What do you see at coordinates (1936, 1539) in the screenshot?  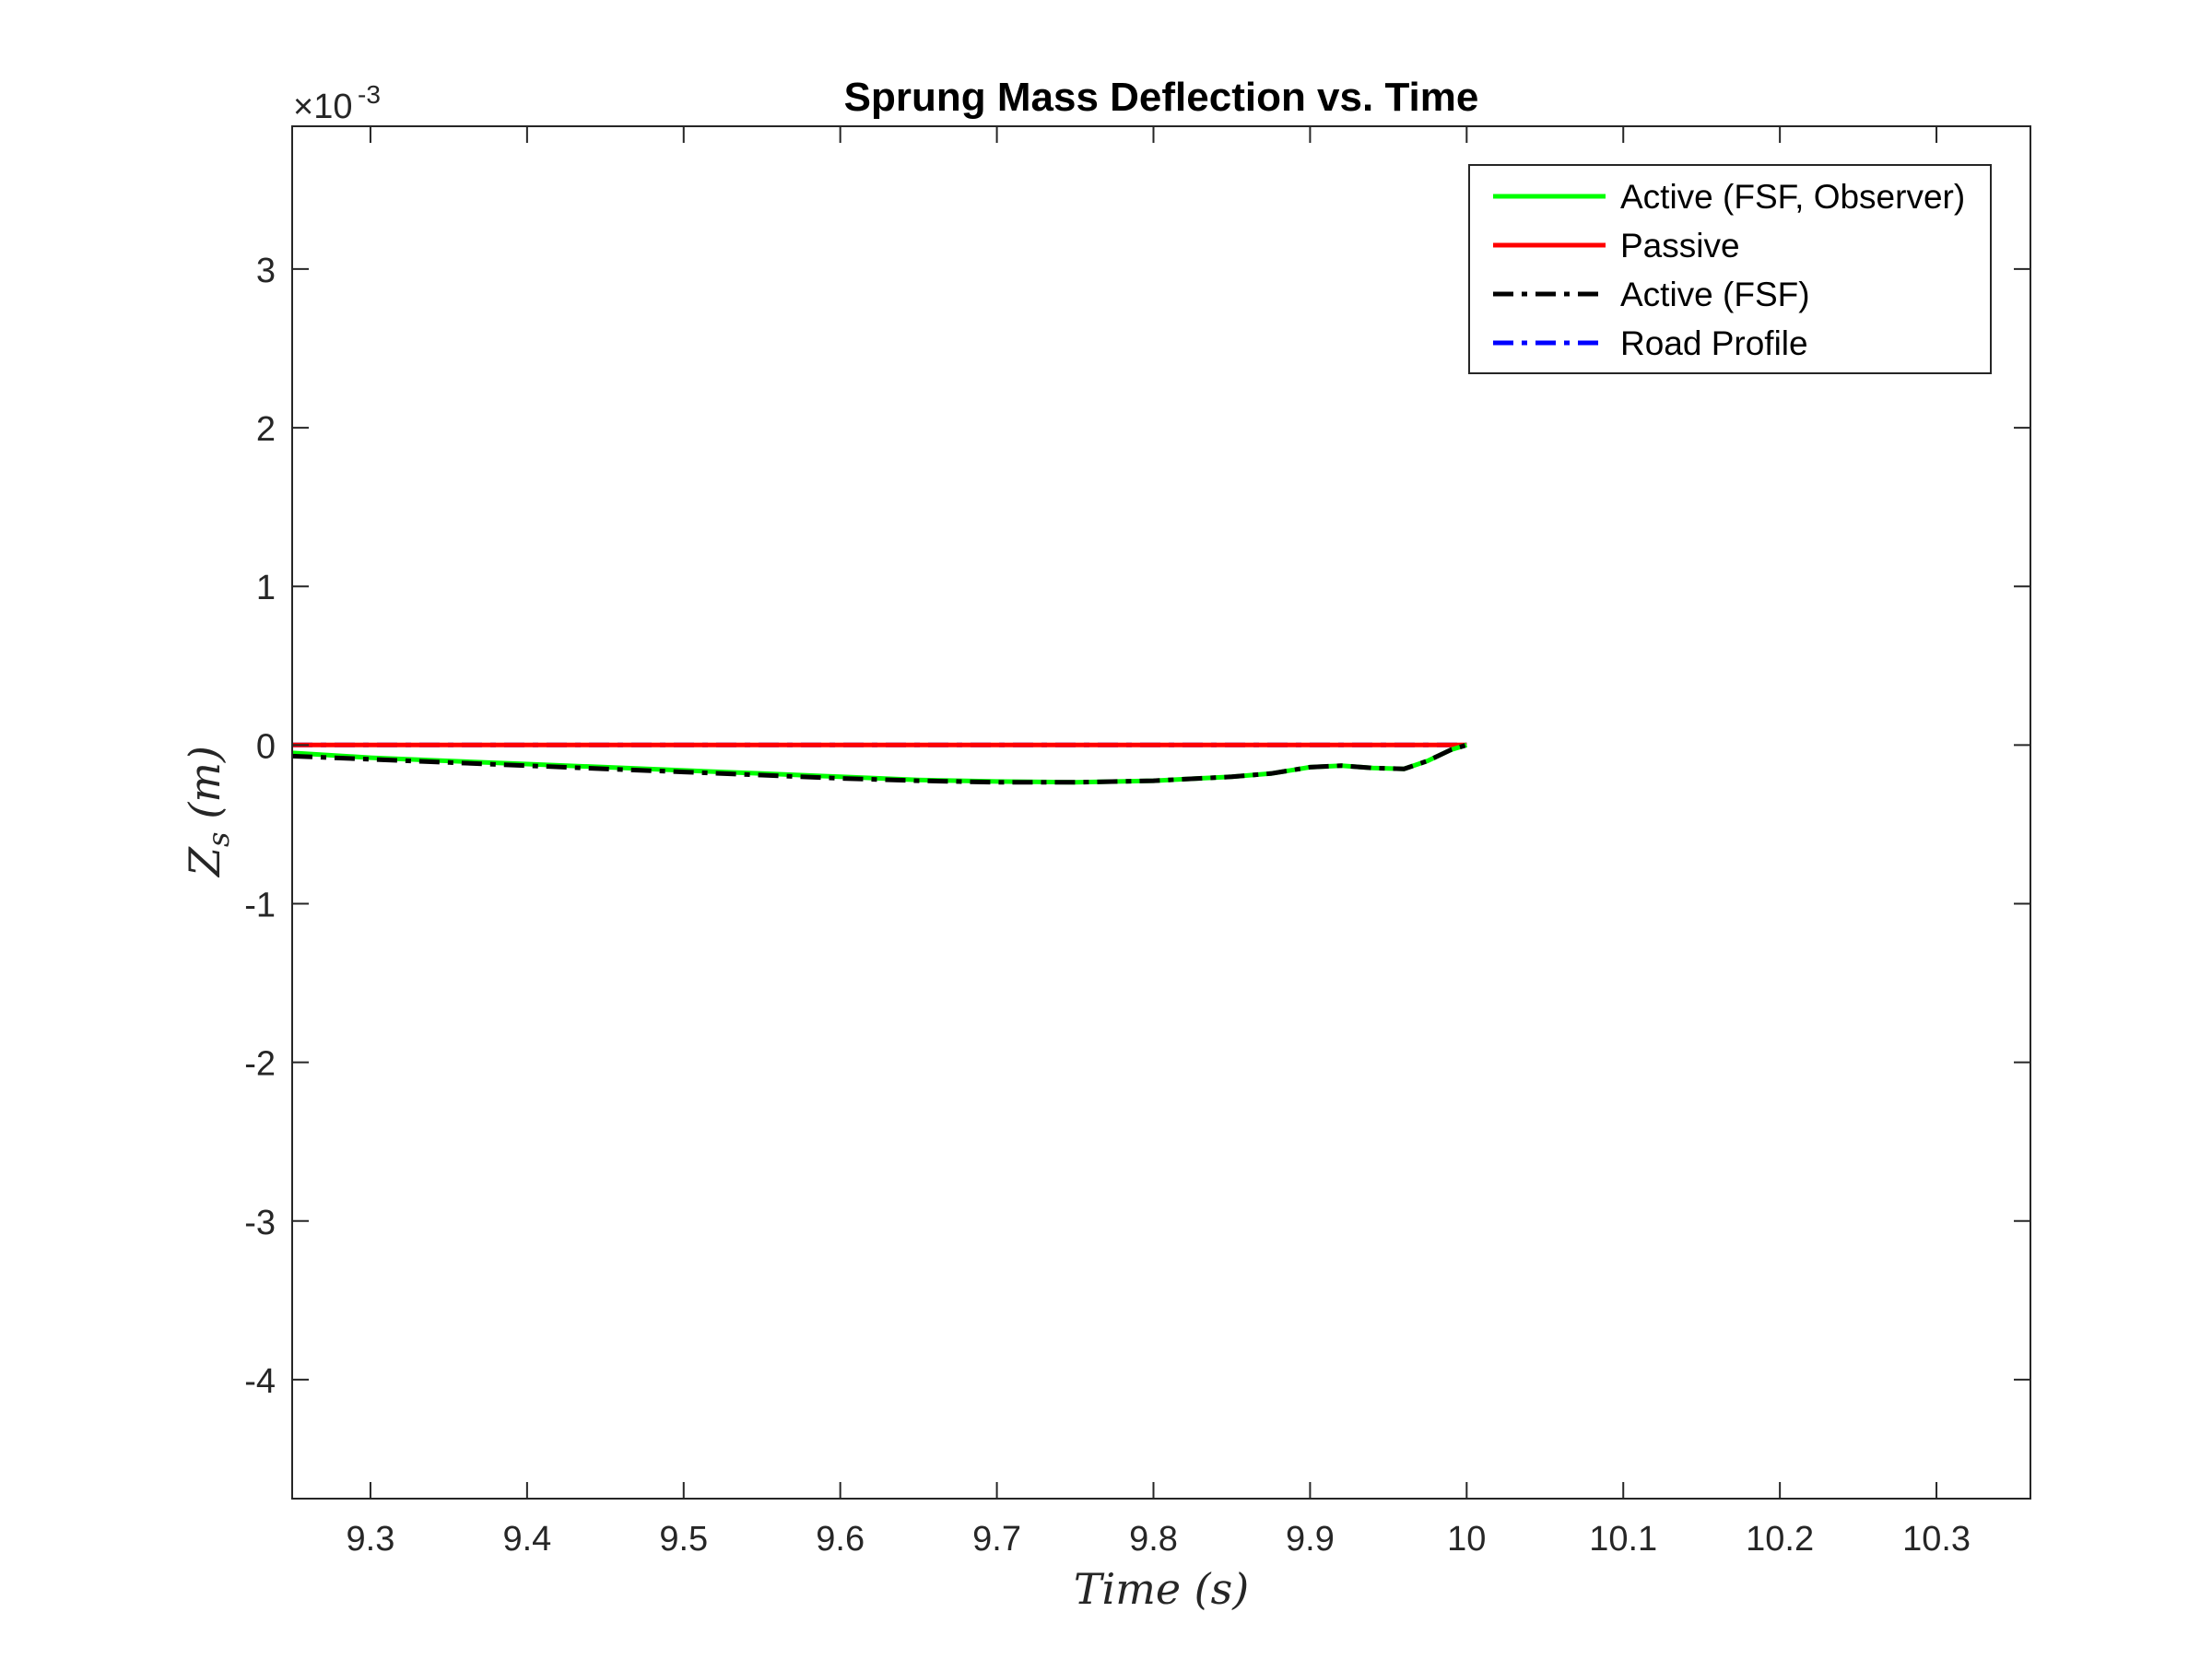 I see `x-tick-label: 10.3` at bounding box center [1936, 1539].